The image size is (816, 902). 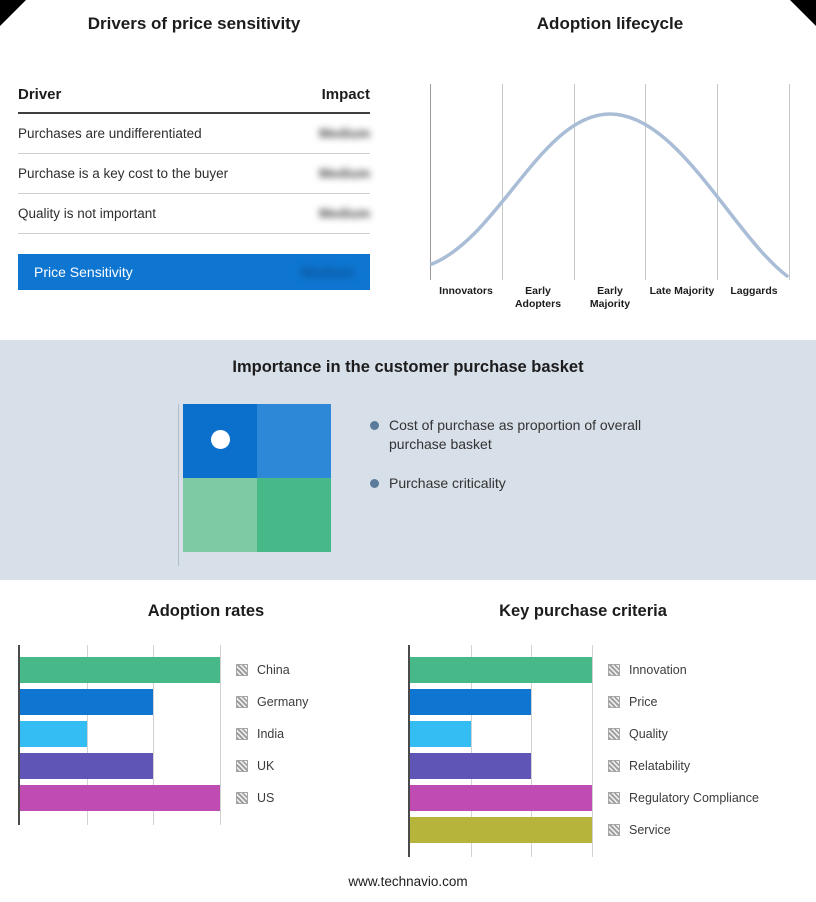 I want to click on drivers-title: Drivers of price sensitivity, so click(x=194, y=23).